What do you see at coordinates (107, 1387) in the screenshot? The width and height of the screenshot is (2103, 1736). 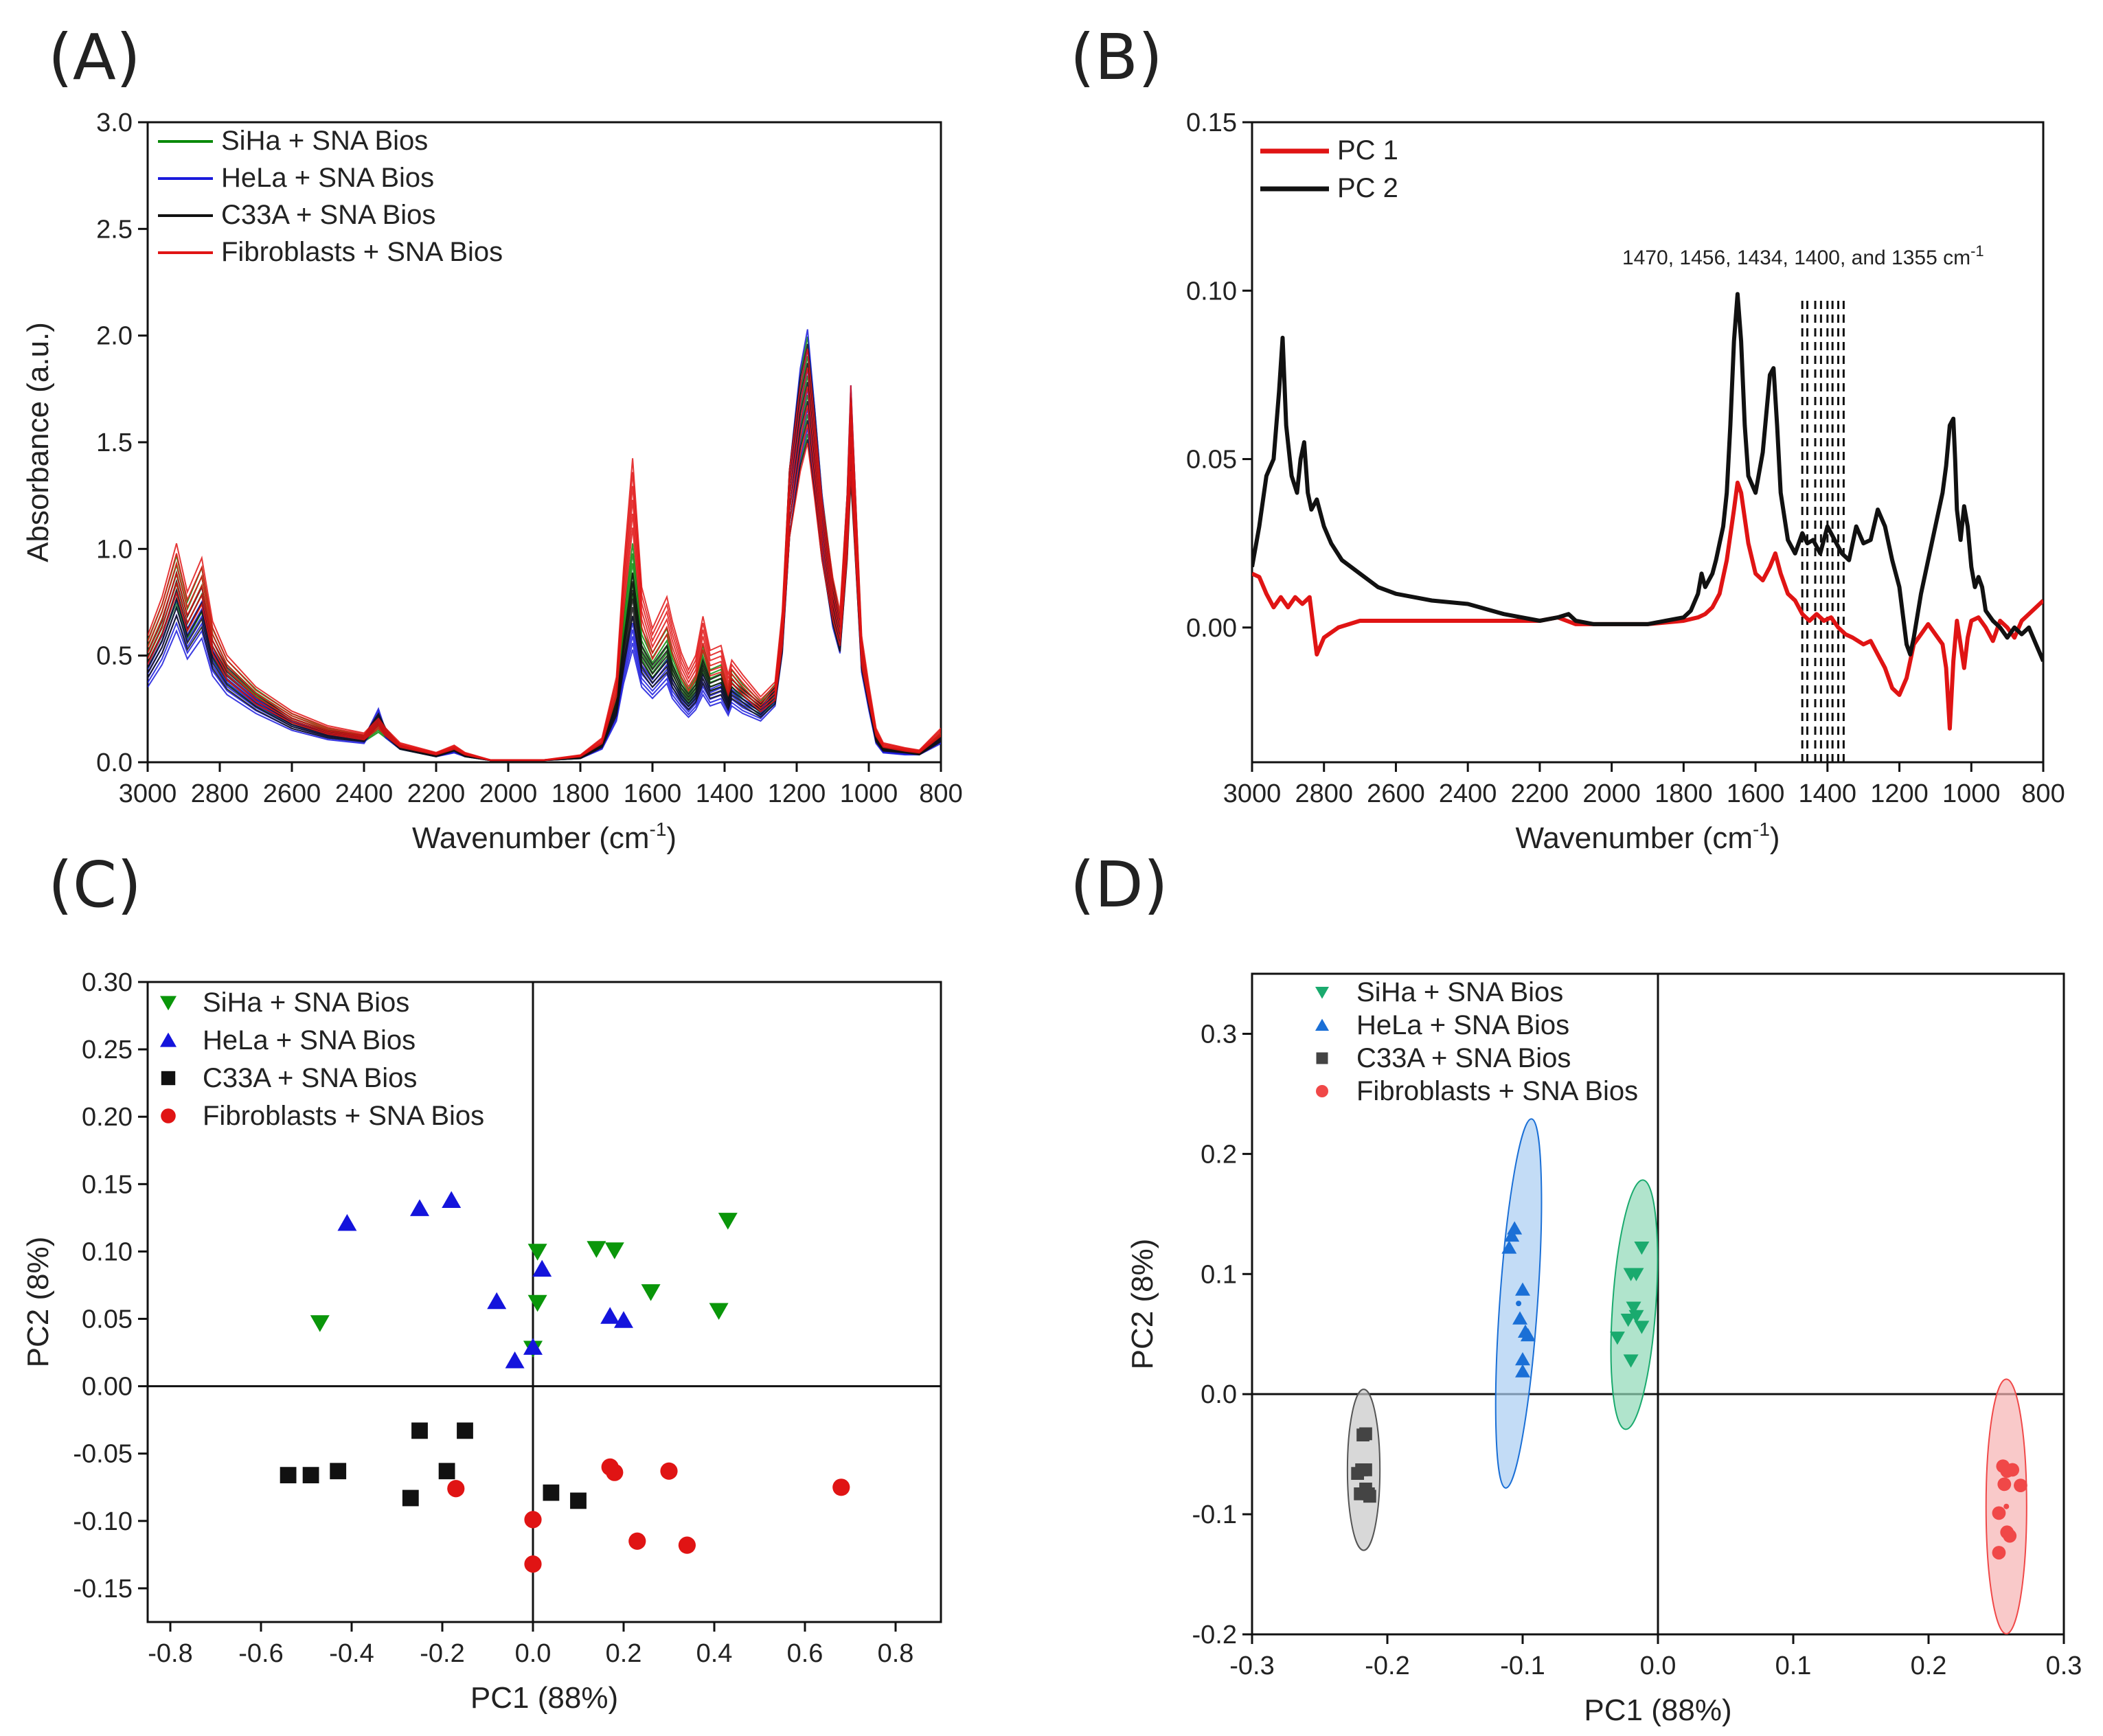 I see `y-tick-label: 0.00` at bounding box center [107, 1387].